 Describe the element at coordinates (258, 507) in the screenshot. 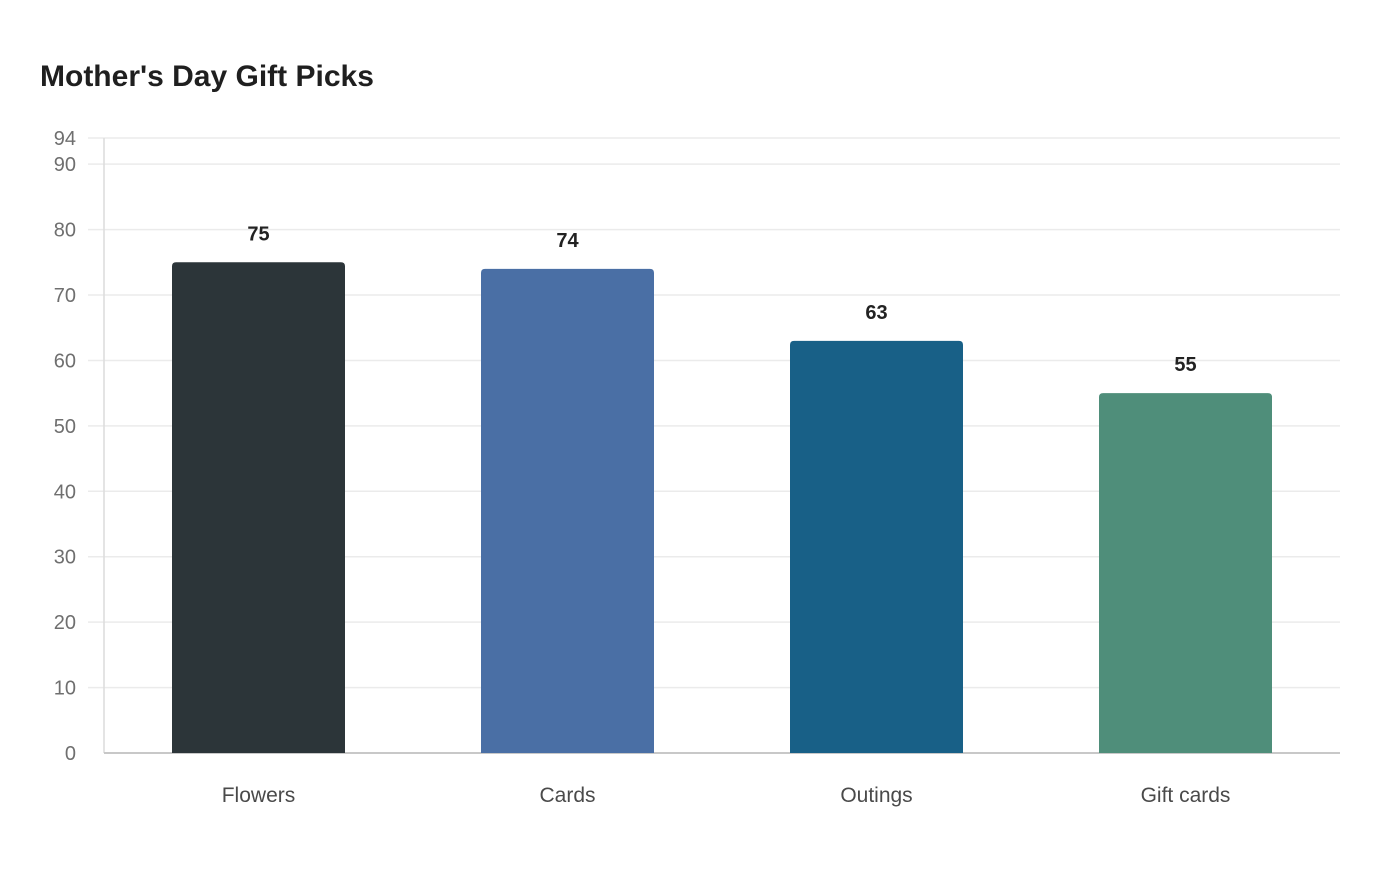

I see `bar-flowers` at that location.